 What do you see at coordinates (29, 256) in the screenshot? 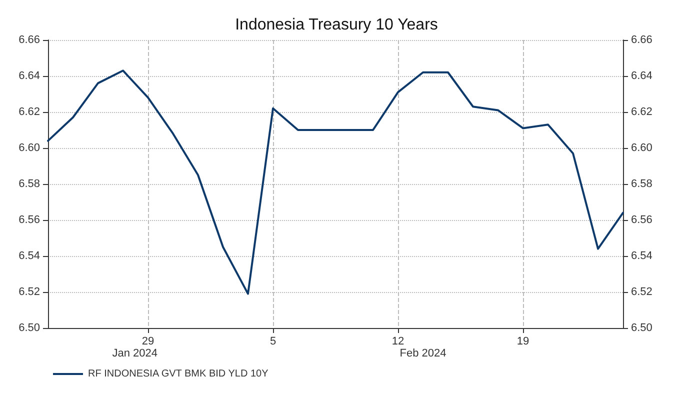
I see `y-tick-label: 6.54` at bounding box center [29, 256].